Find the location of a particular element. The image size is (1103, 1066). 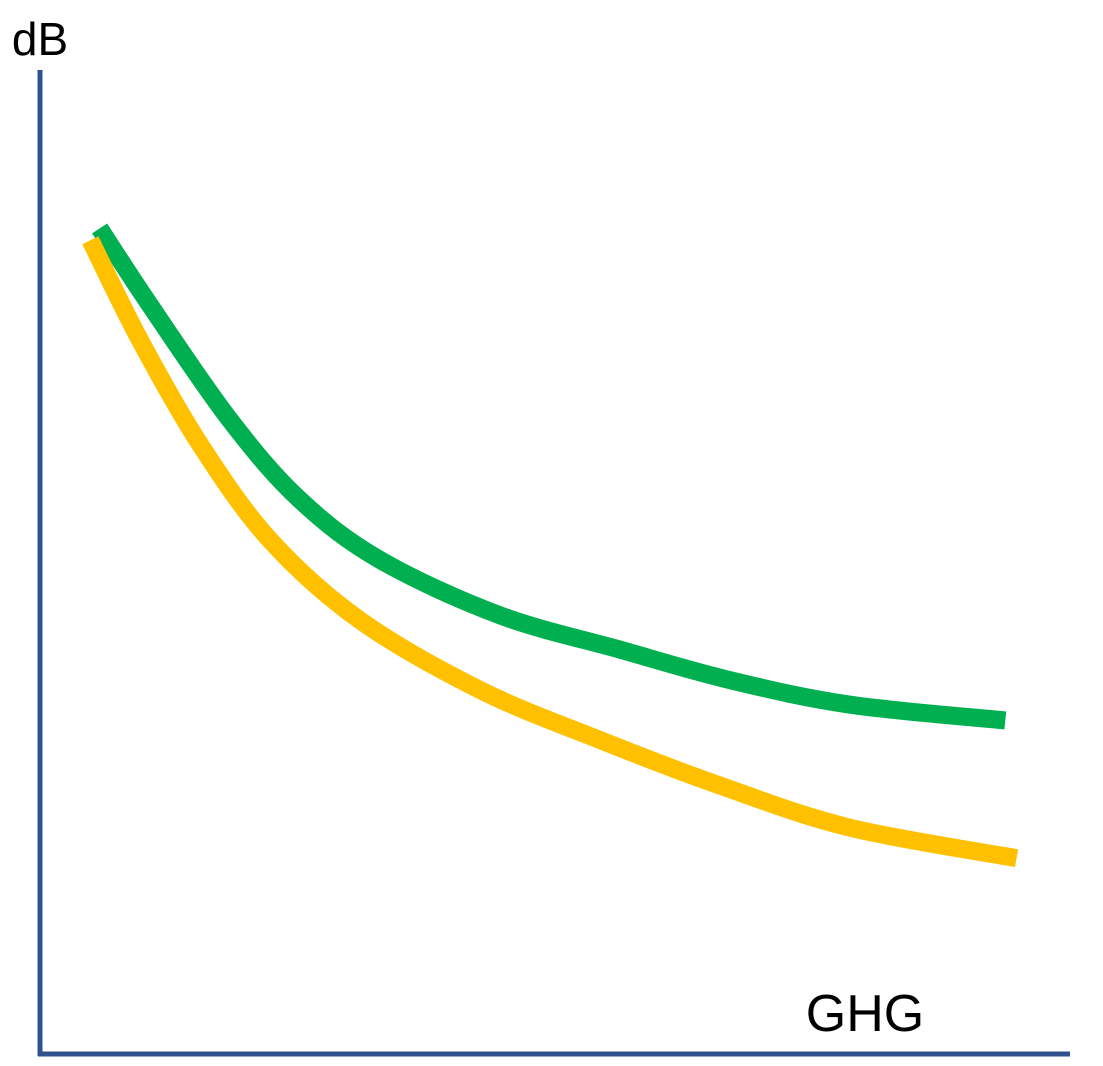

x-axis-label: GHG is located at coordinates (865, 1014).